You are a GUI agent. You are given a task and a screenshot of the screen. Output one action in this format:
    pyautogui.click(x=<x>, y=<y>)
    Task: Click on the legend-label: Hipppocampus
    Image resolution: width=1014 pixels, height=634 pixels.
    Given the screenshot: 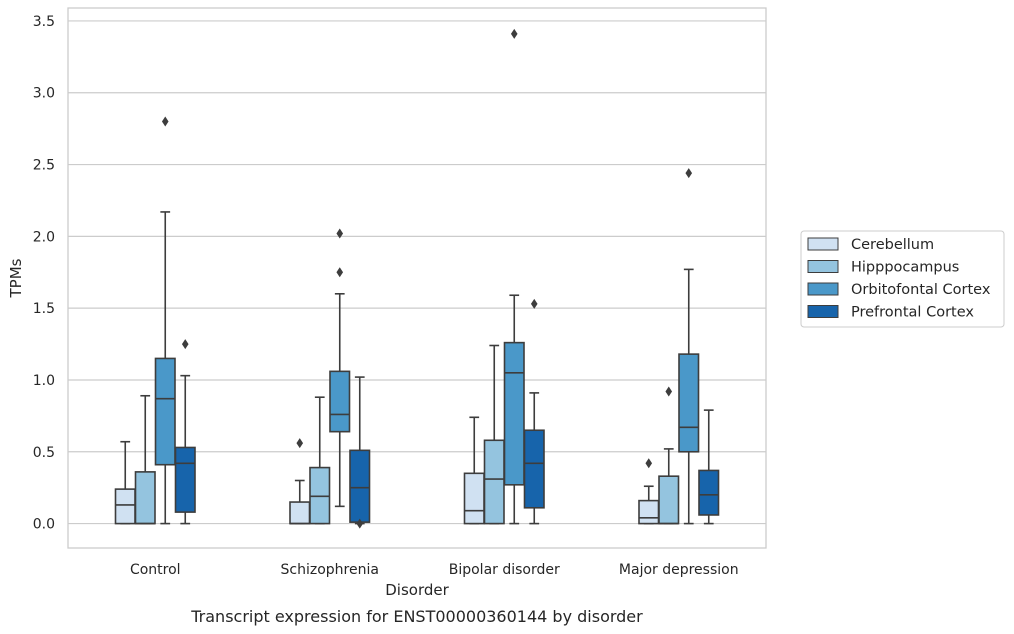 What is the action you would take?
    pyautogui.click(x=905, y=268)
    